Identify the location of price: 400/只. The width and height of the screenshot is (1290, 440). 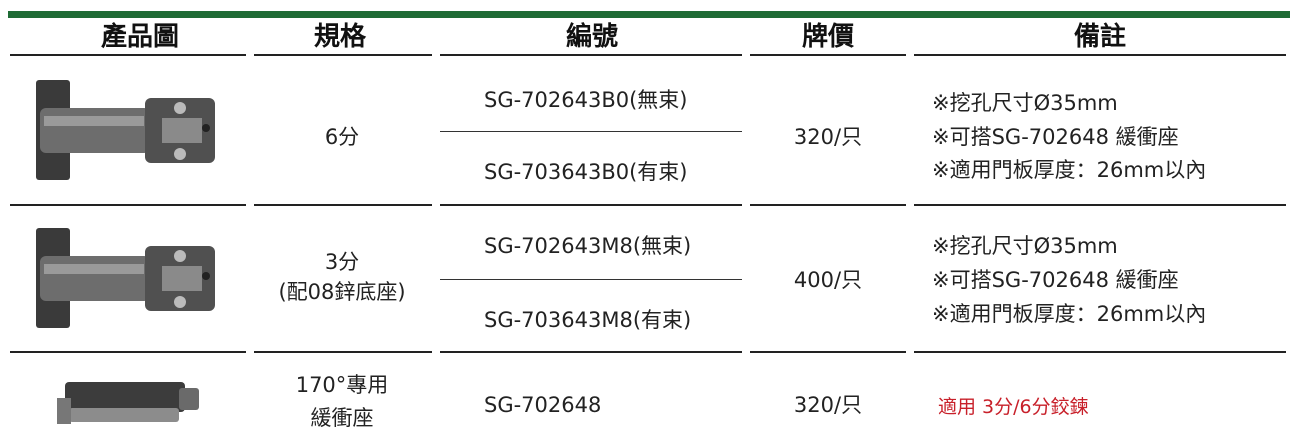
(828, 280).